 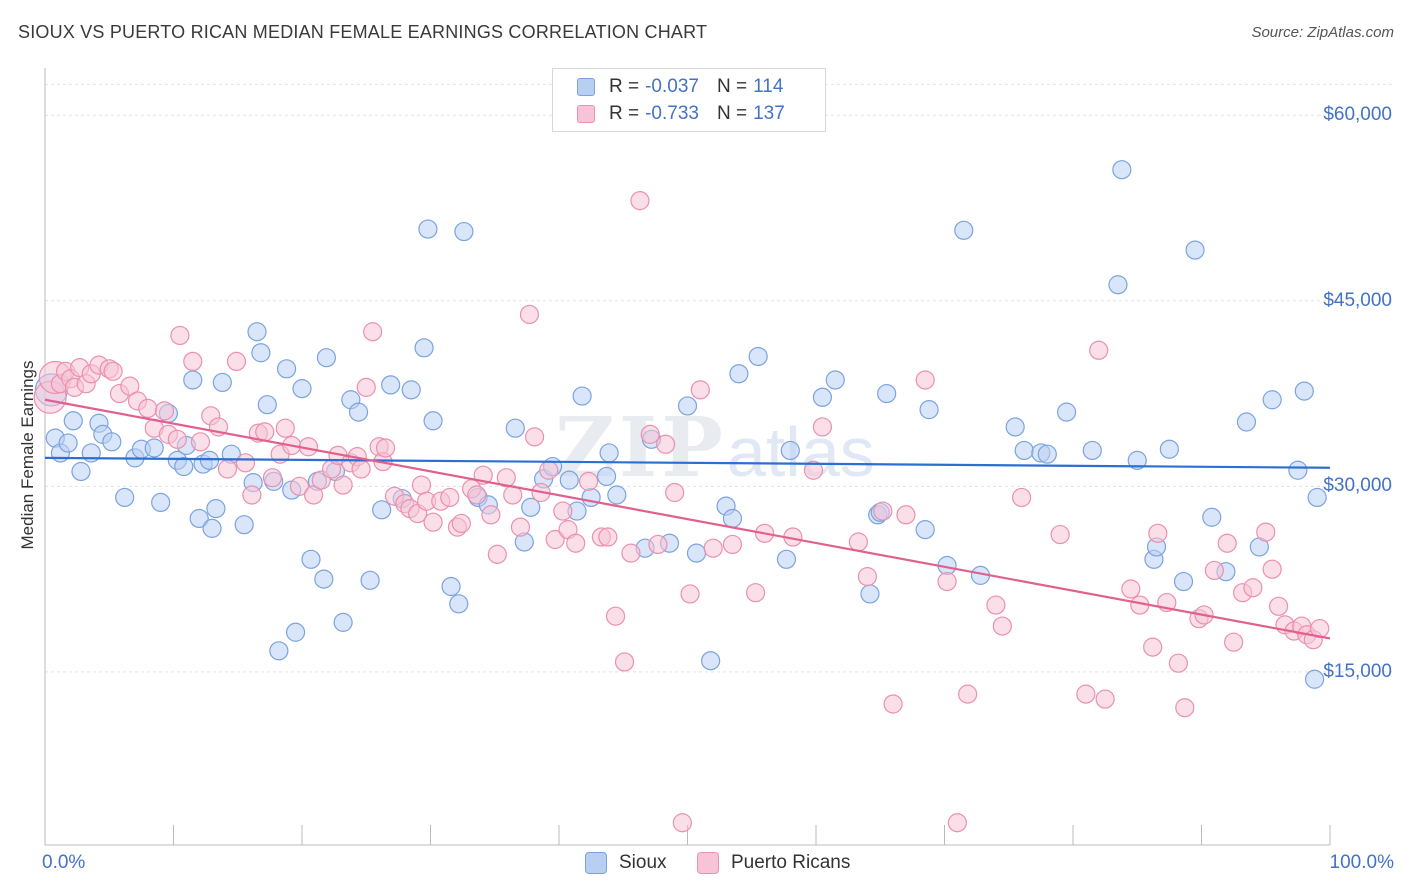 What do you see at coordinates (672, 86) in the screenshot?
I see `legend-r-value: -0.037` at bounding box center [672, 86].